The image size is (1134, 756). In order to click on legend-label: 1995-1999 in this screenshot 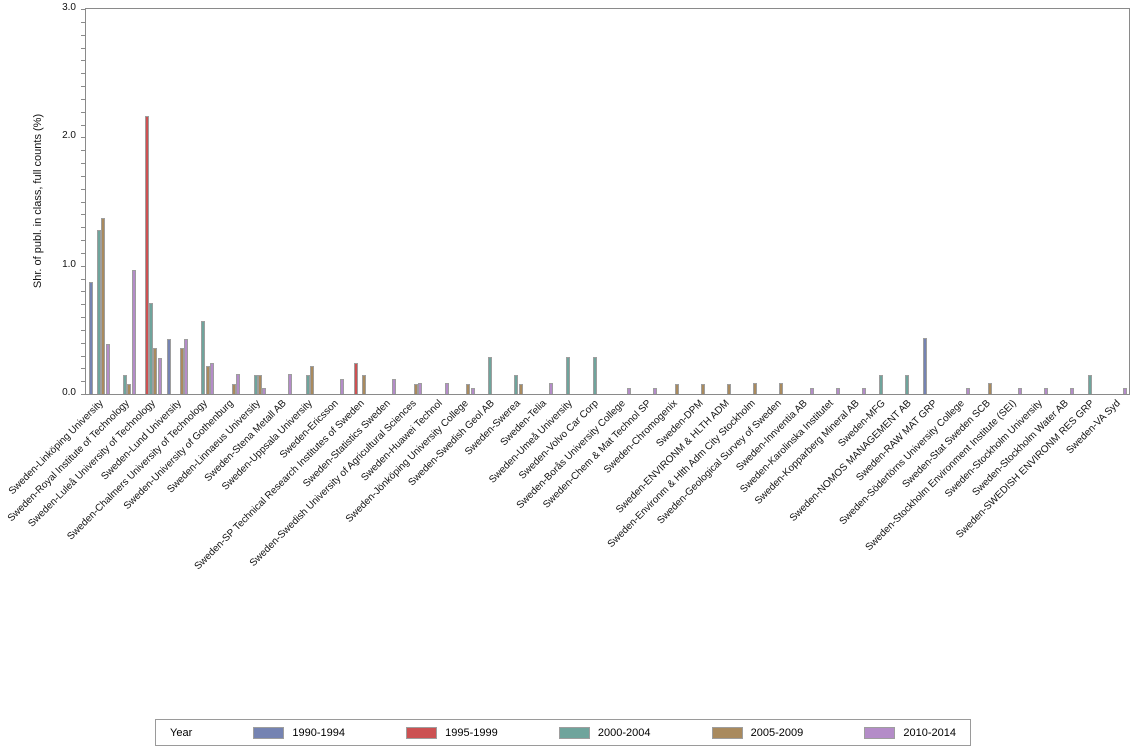, I will do `click(471, 732)`.